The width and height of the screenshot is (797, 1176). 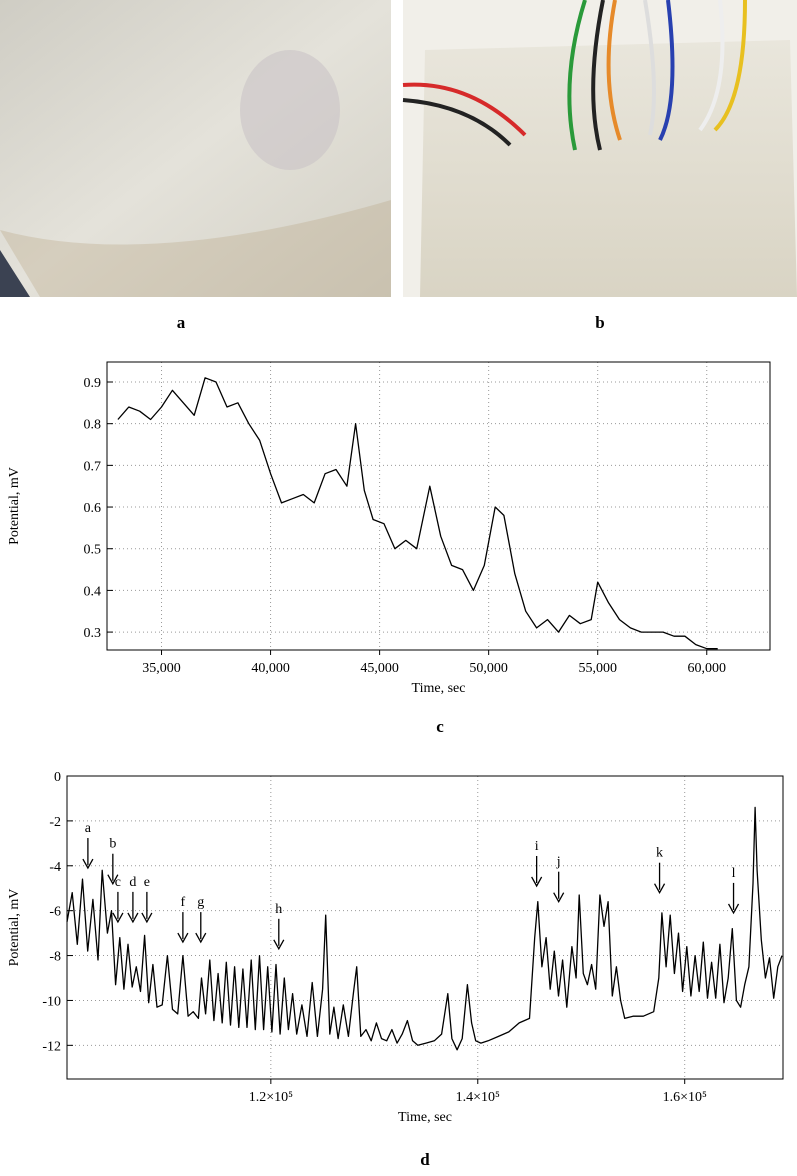 I want to click on y-tick-label: 0.5, so click(x=93, y=550).